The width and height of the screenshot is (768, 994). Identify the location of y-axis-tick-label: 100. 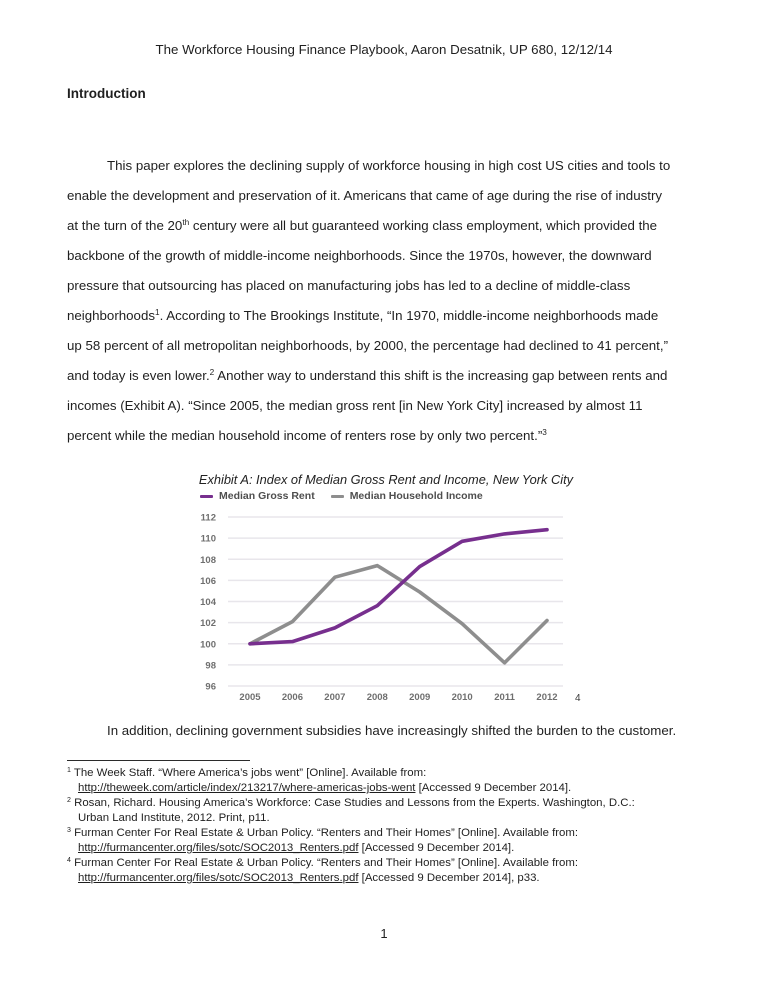
(208, 644).